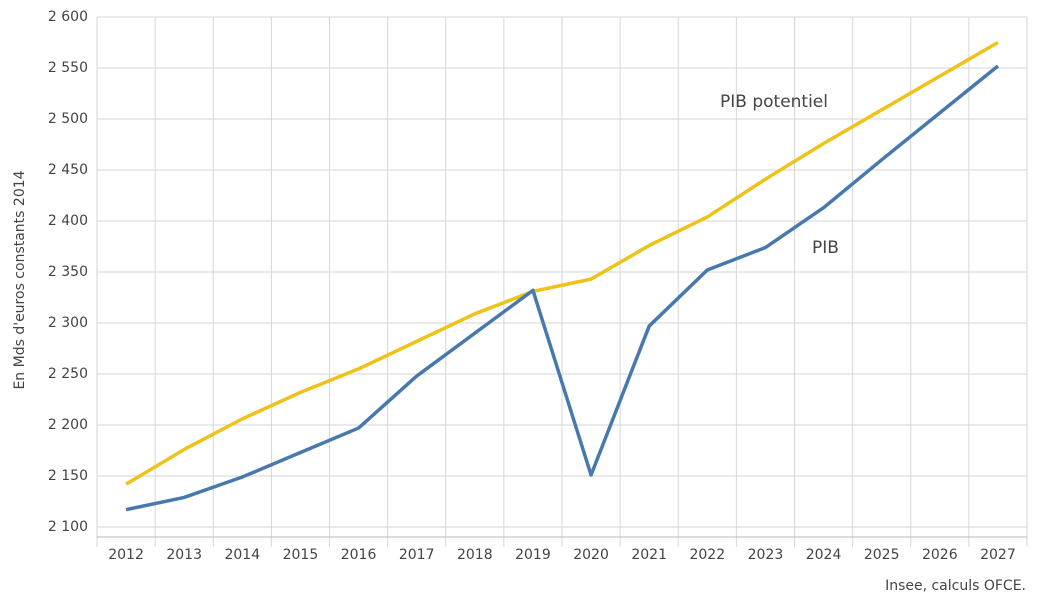 This screenshot has width=1043, height=599. I want to click on x-tick-label: 2017, so click(417, 555).